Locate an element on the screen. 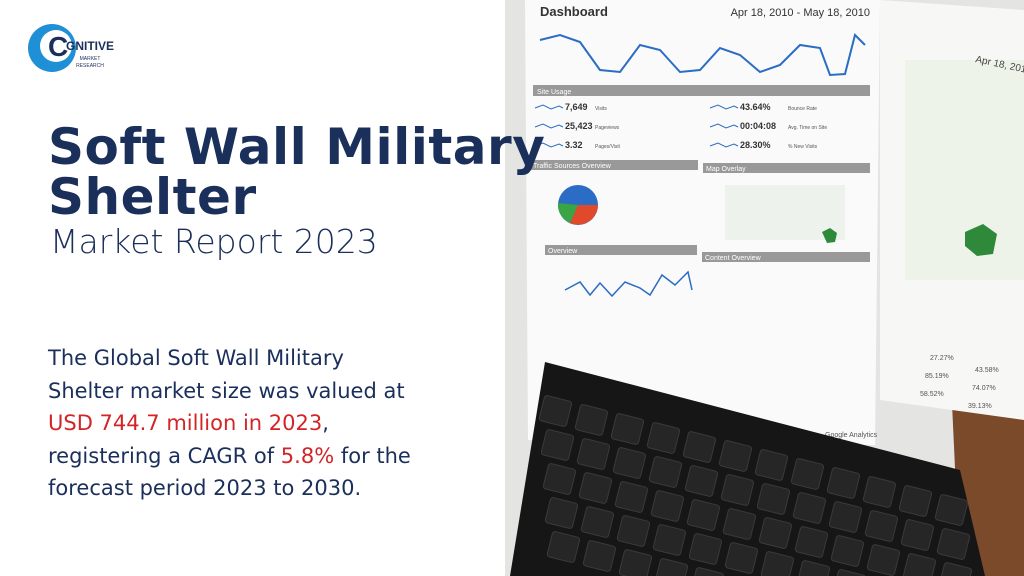 This screenshot has width=1024, height=576. sheet2-map is located at coordinates (964, 170).